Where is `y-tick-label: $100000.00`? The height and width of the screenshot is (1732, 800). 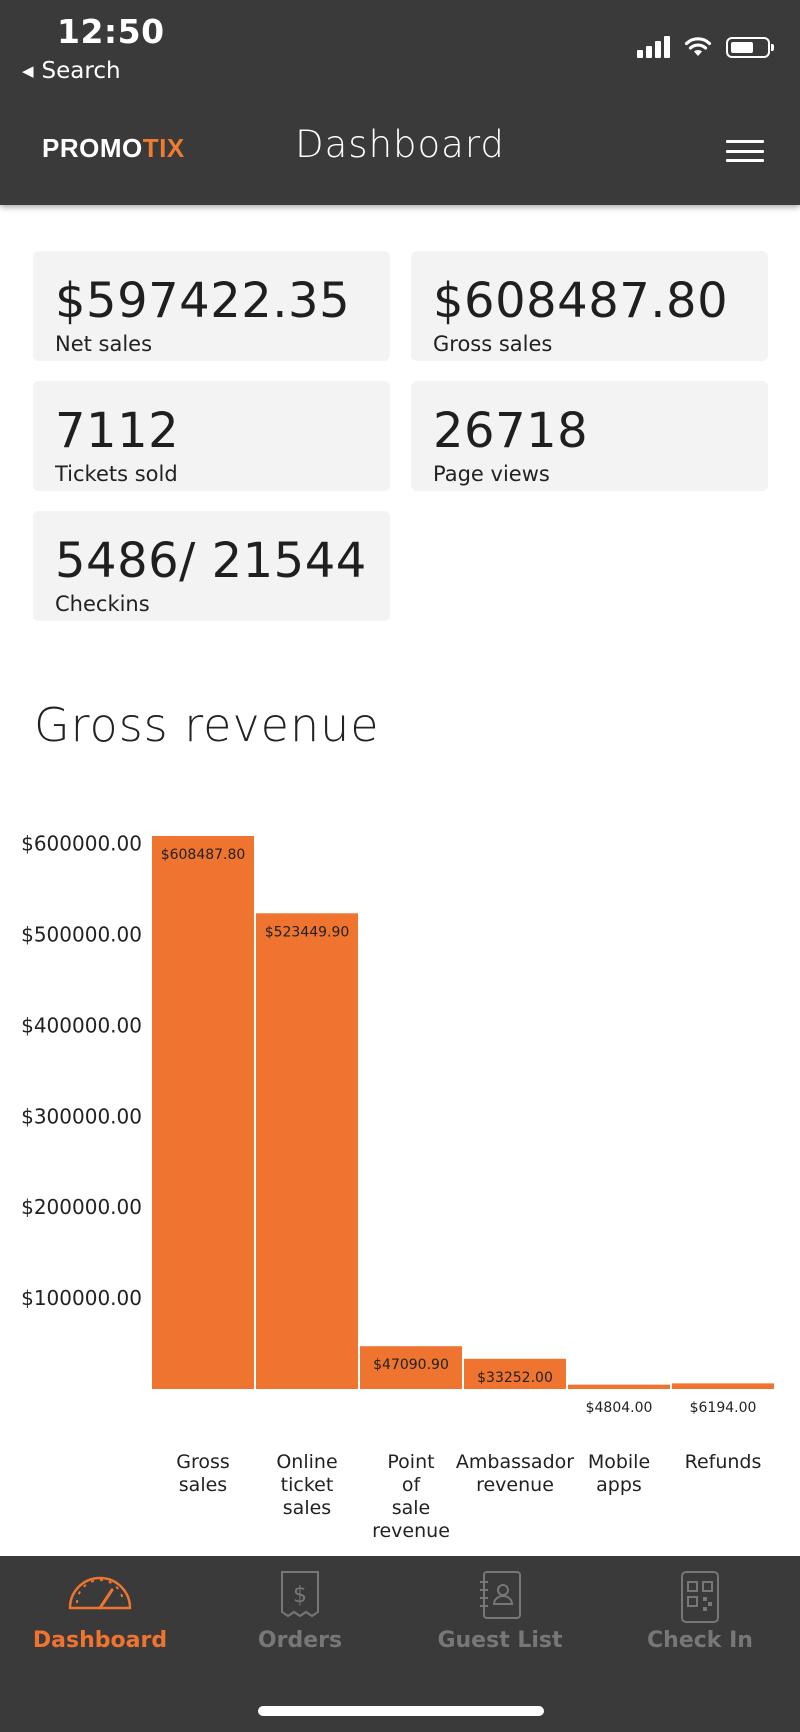 y-tick-label: $100000.00 is located at coordinates (81, 1298).